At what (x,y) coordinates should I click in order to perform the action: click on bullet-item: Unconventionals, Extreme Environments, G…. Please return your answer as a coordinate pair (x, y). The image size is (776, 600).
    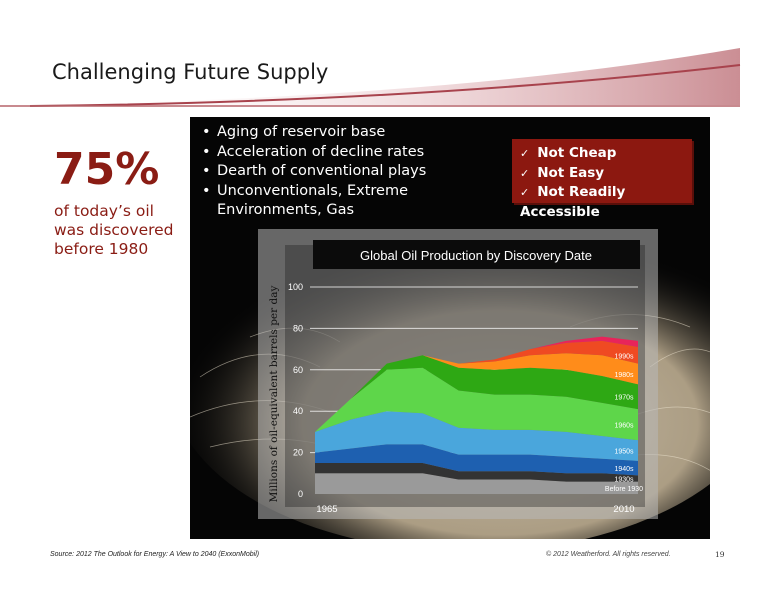
    Looking at the image, I should click on (340, 201).